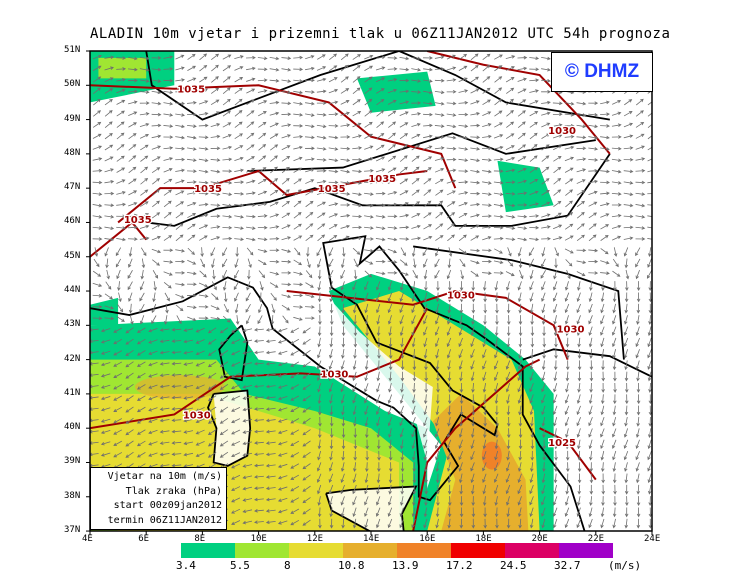 Image resolution: width=740 pixels, height=582 pixels. What do you see at coordinates (396, 92) in the screenshot?
I see `wind-speed-region` at bounding box center [396, 92].